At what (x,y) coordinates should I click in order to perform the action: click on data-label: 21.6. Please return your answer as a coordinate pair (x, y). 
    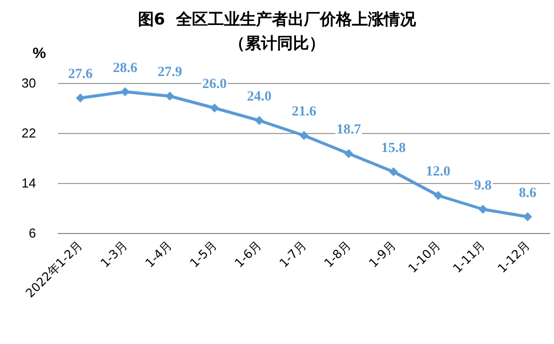
    Looking at the image, I should click on (304, 112).